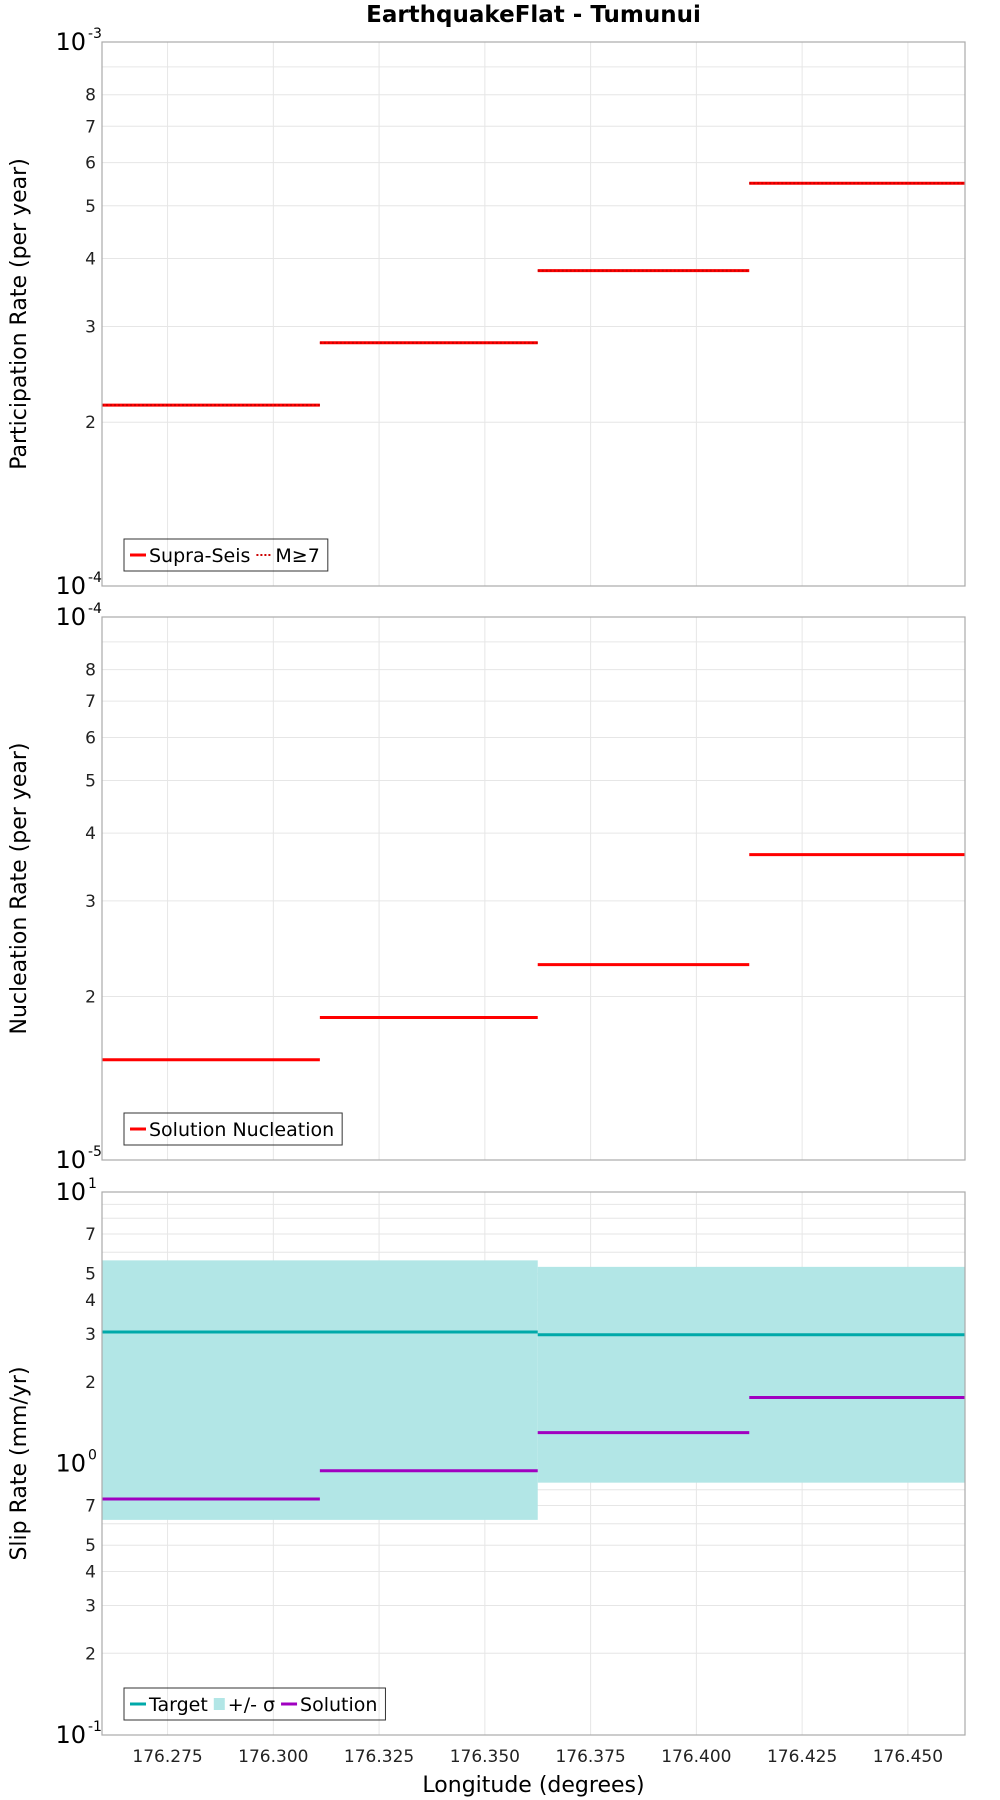 The height and width of the screenshot is (1800, 1000). Describe the element at coordinates (533, 1785) in the screenshot. I see `x-axis-label: Longitude (degrees)` at that location.